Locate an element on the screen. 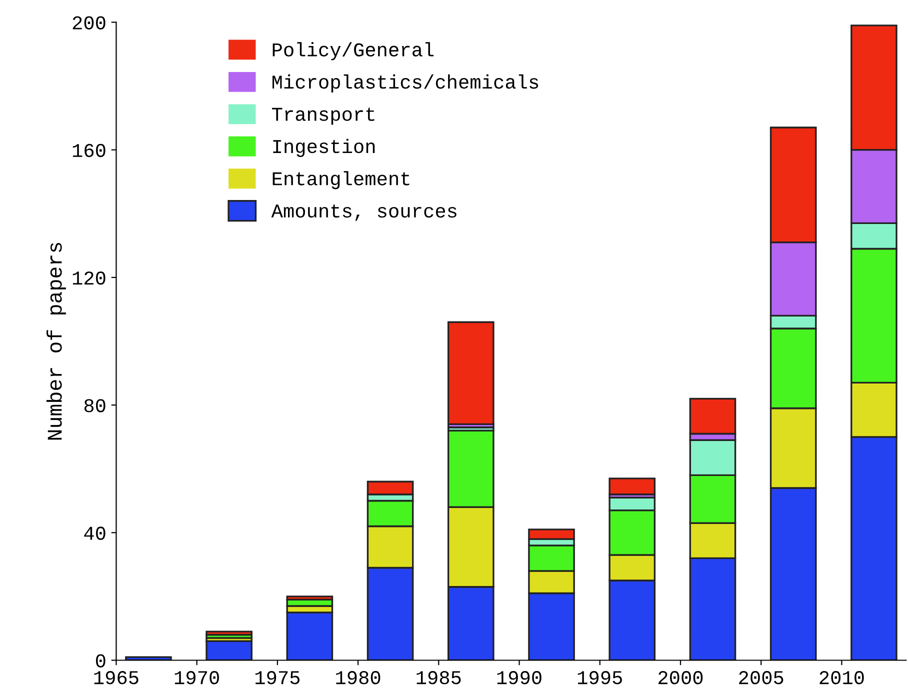 This screenshot has height=695, width=908. legend-label: Policy/General is located at coordinates (353, 51).